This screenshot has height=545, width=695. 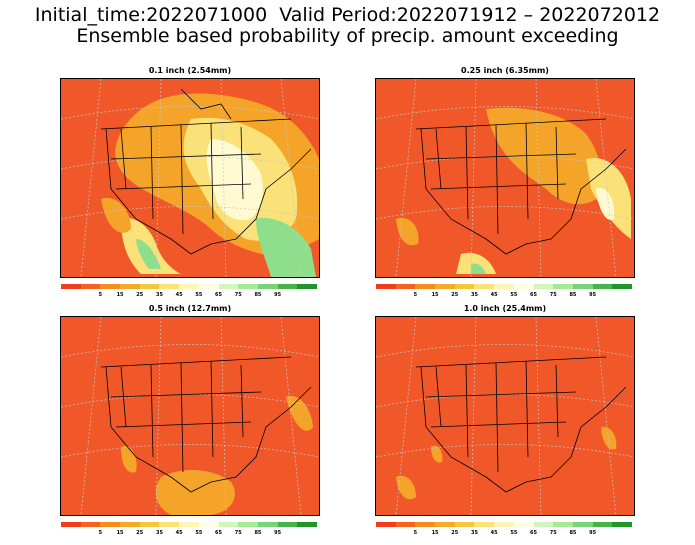 I want to click on colorbar-0.25in: 5 15 25 35 45 55 65 75 85 95, so click(x=504, y=292).